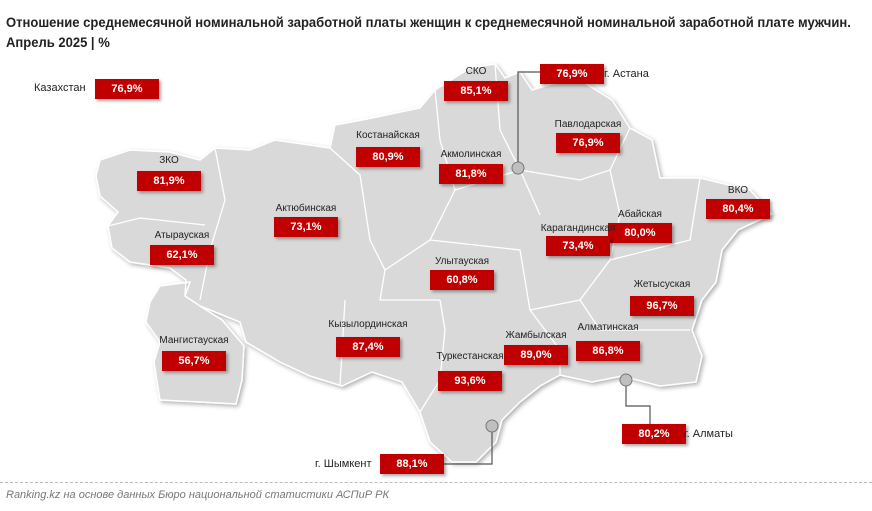 This screenshot has height=511, width=872. What do you see at coordinates (343, 464) in the screenshot?
I see `city-name-shymkent: г. Шымкент` at bounding box center [343, 464].